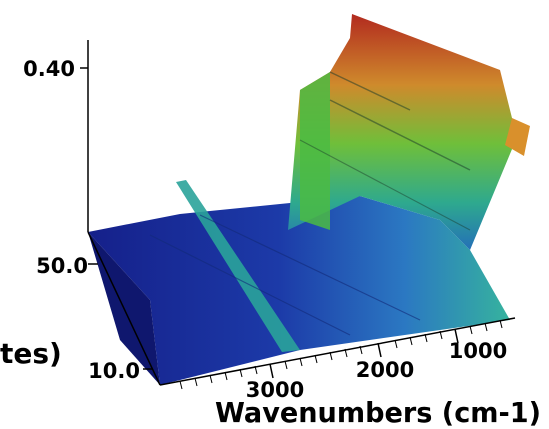 The image size is (549, 429). What do you see at coordinates (385, 370) in the screenshot?
I see `x-tick-label: 2000` at bounding box center [385, 370].